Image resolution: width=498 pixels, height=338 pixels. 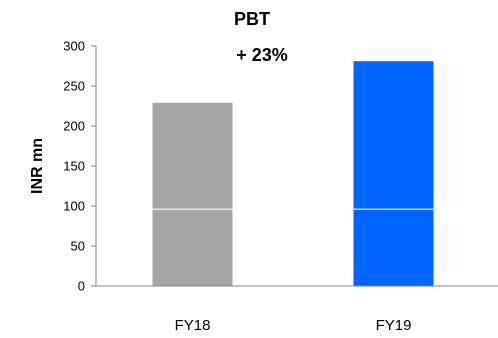 What do you see at coordinates (262, 55) in the screenshot?
I see `growth-annotation: + 23%` at bounding box center [262, 55].